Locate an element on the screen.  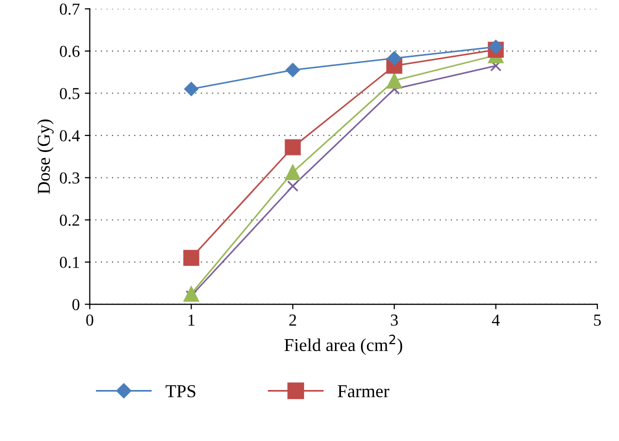
legend-label: Farmer is located at coordinates (364, 391).